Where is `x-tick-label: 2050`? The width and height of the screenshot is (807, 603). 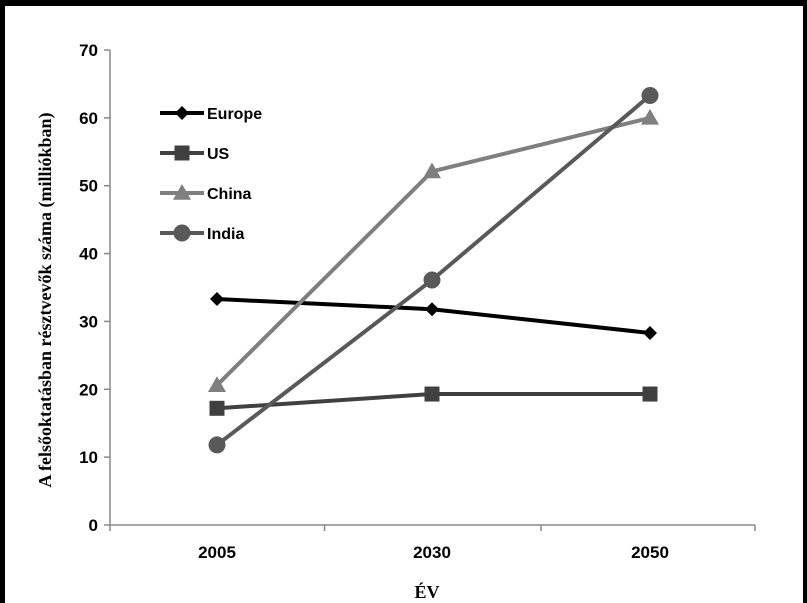 x-tick-label: 2050 is located at coordinates (650, 552).